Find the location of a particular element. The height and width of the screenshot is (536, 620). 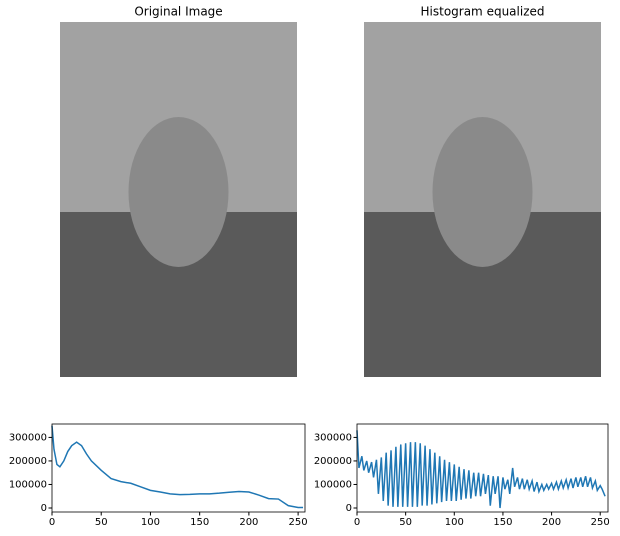

image-title: Original Image is located at coordinates (178, 12).